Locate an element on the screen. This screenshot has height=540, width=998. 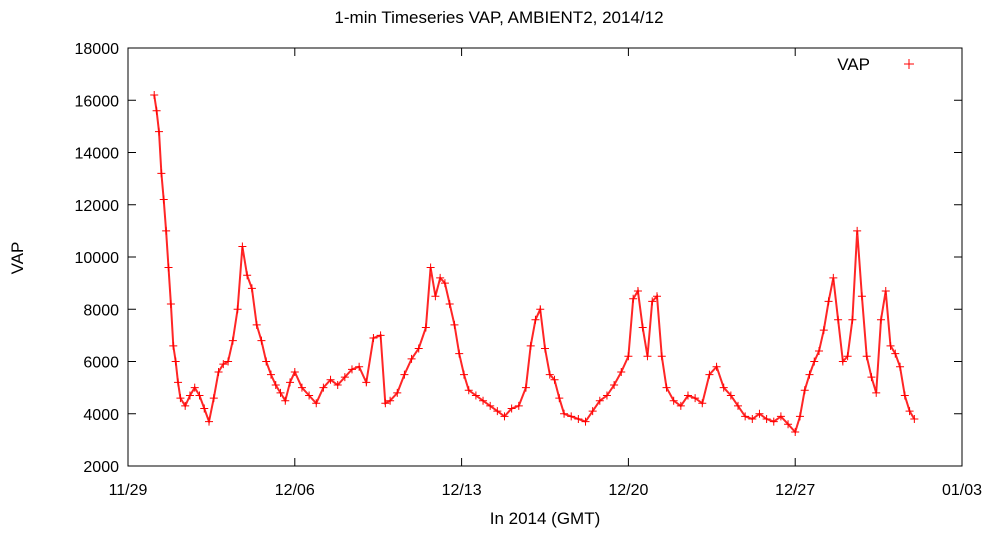
y-tick-label: 6000 is located at coordinates (101, 363).